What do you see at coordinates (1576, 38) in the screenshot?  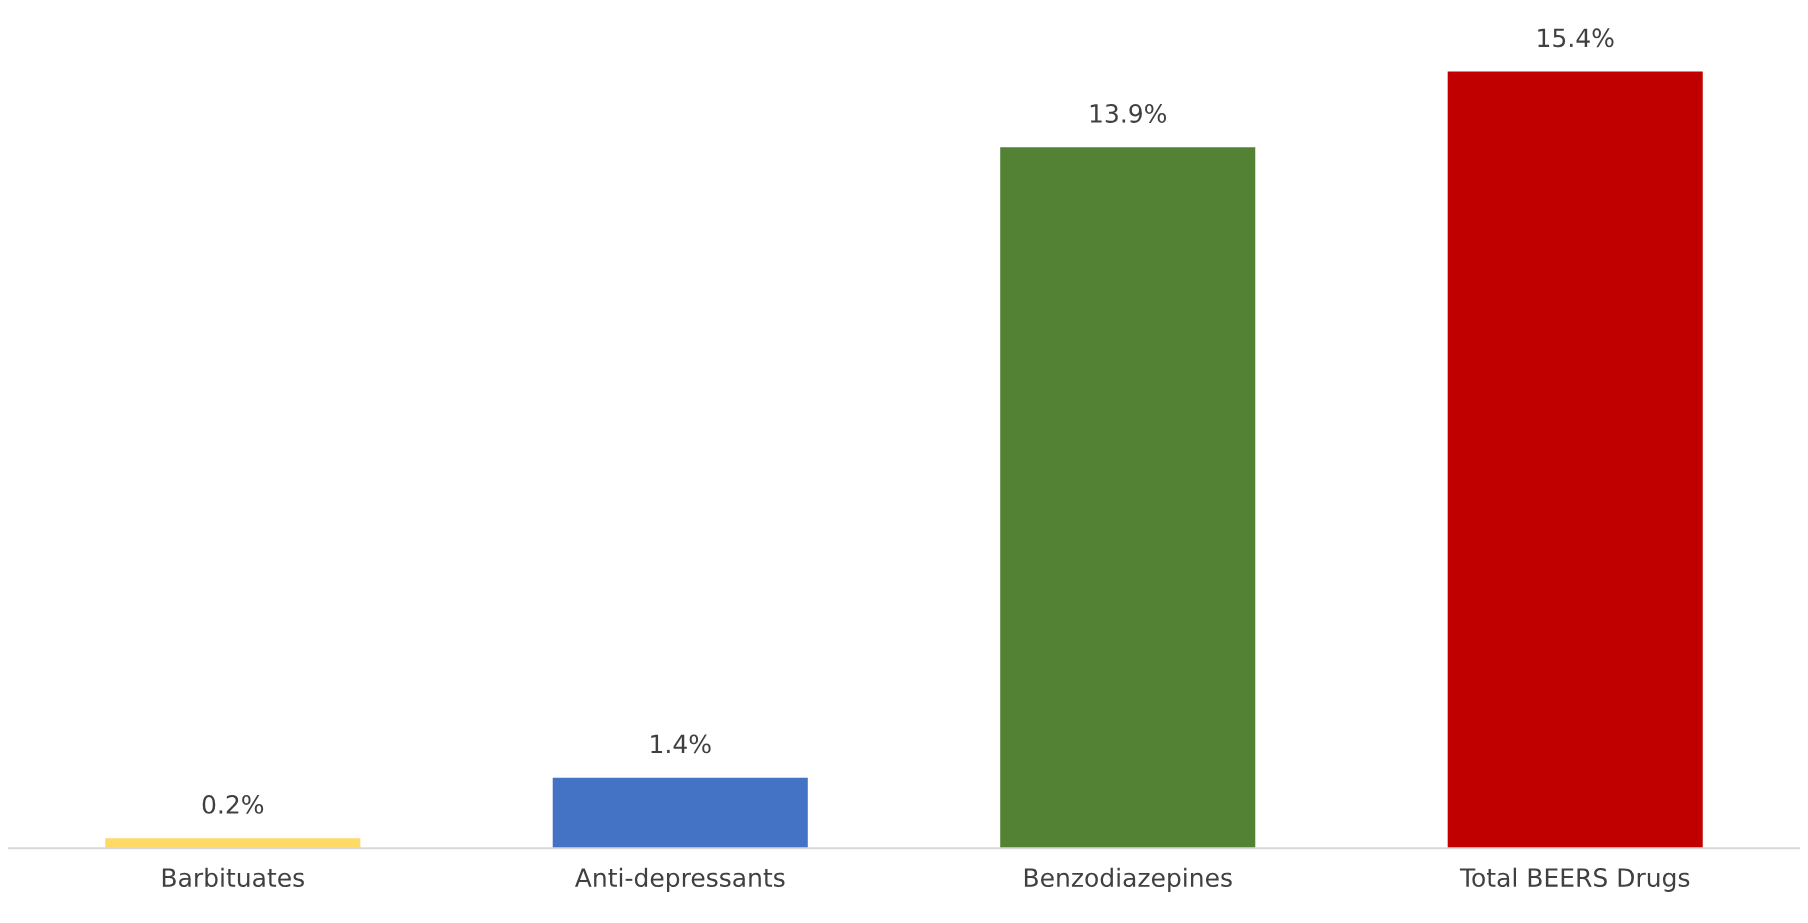 I see `data-label: 15.4%` at bounding box center [1576, 38].